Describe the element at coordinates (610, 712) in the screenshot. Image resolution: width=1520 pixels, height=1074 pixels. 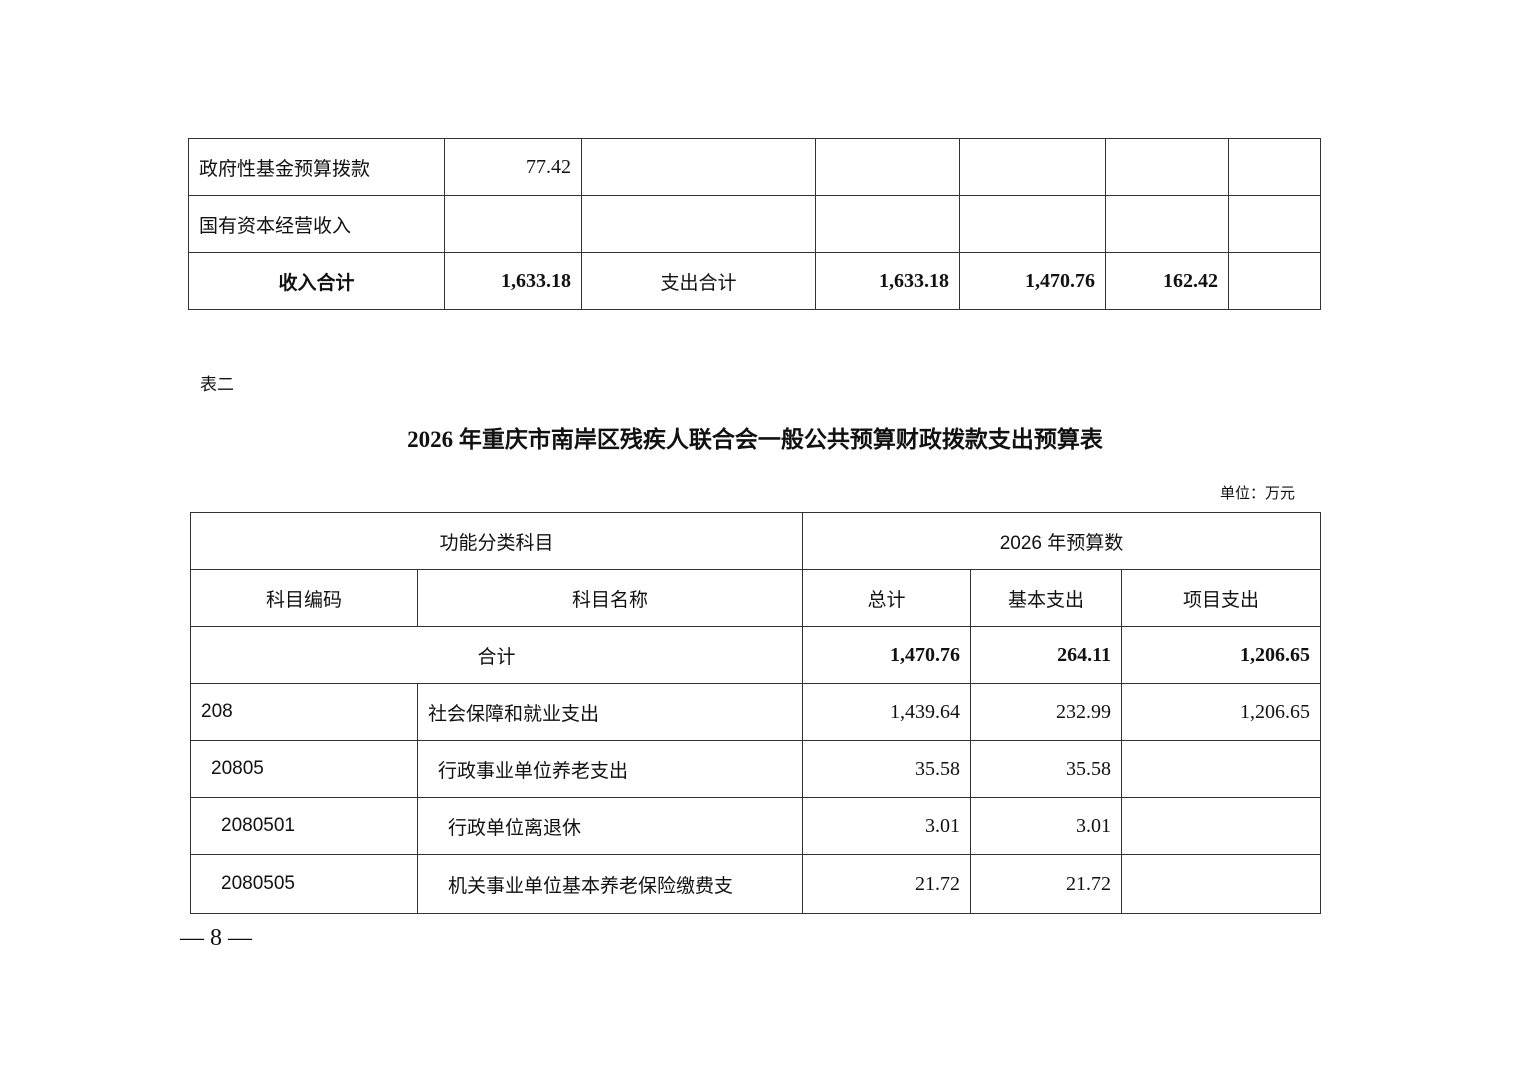
I see `subject-name: 社会保障和就业支出` at that location.